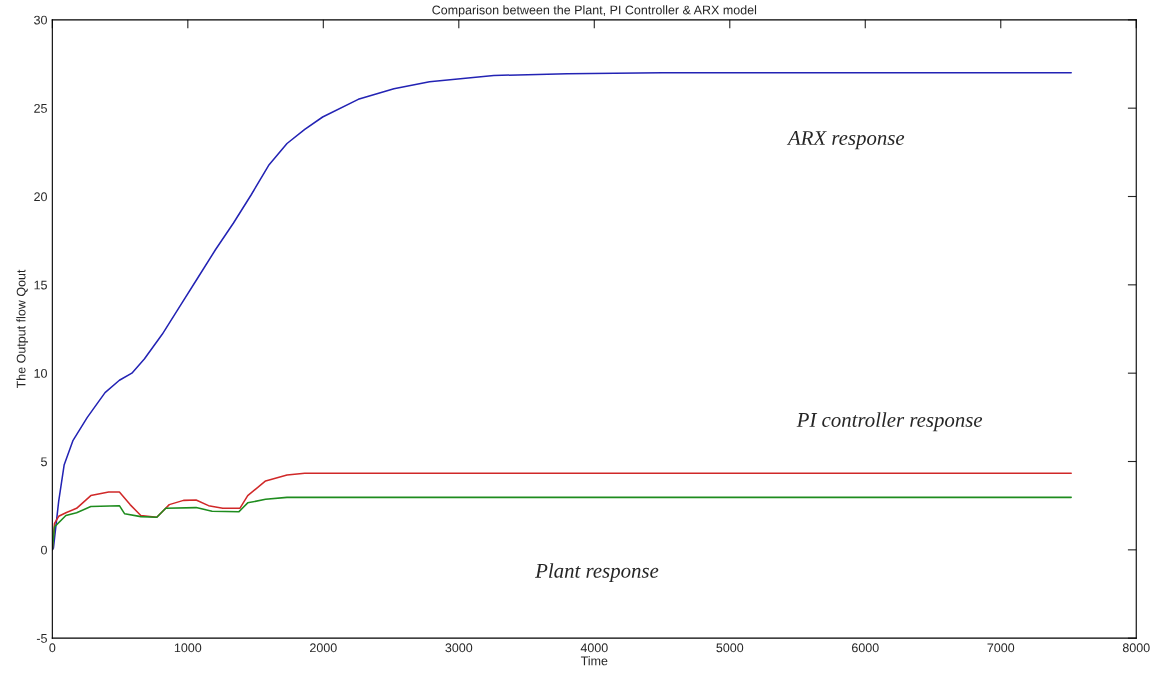 This screenshot has height=684, width=1163. I want to click on chart-title: Comparison between the Plant, PI Controller & ARX model, so click(594, 11).